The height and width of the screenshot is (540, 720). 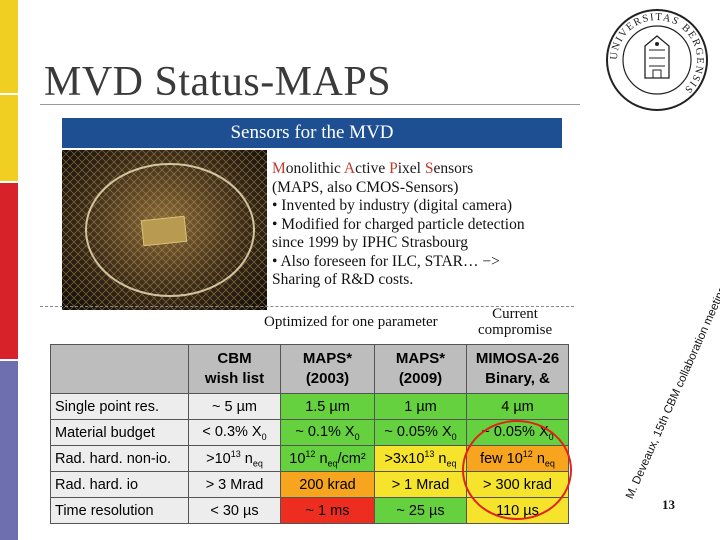 I want to click on divider, so click(x=307, y=306).